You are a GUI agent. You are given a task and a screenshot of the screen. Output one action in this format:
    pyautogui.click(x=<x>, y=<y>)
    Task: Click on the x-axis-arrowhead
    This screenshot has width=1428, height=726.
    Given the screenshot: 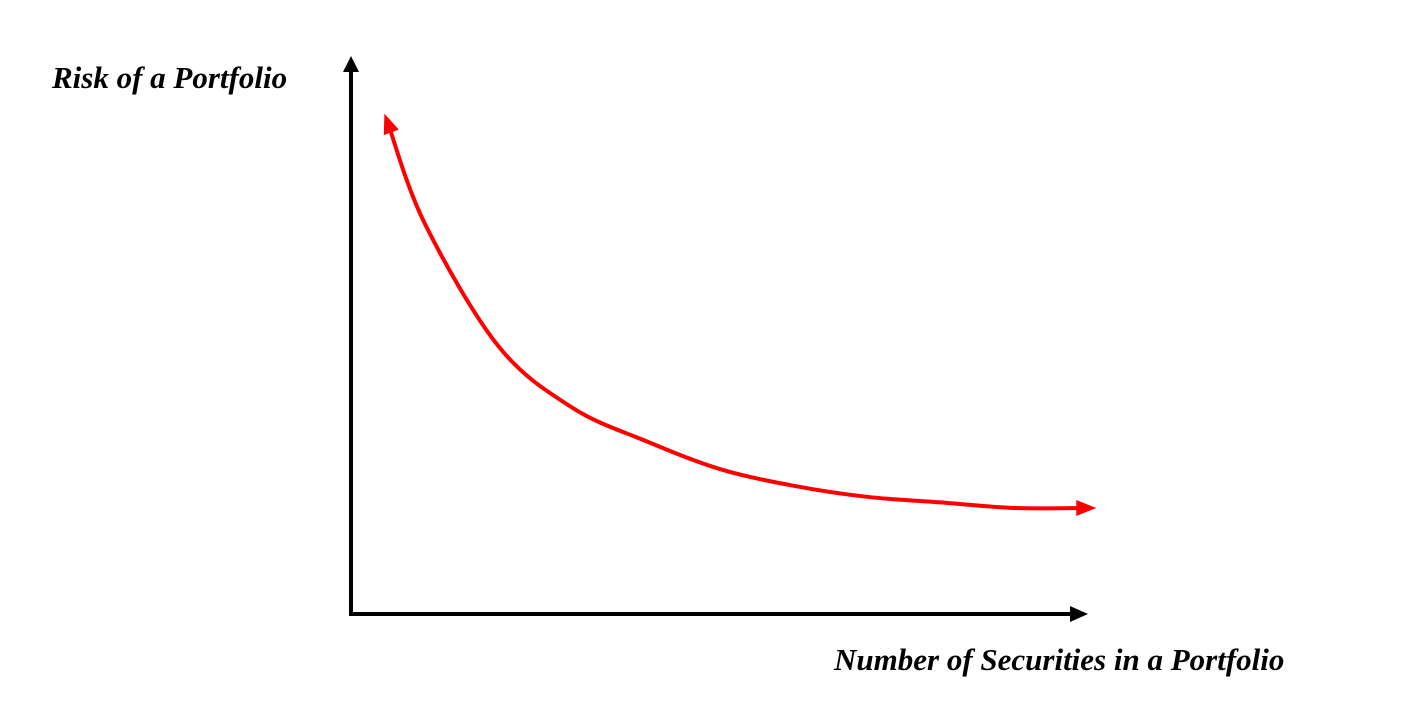 What is the action you would take?
    pyautogui.click(x=1079, y=614)
    